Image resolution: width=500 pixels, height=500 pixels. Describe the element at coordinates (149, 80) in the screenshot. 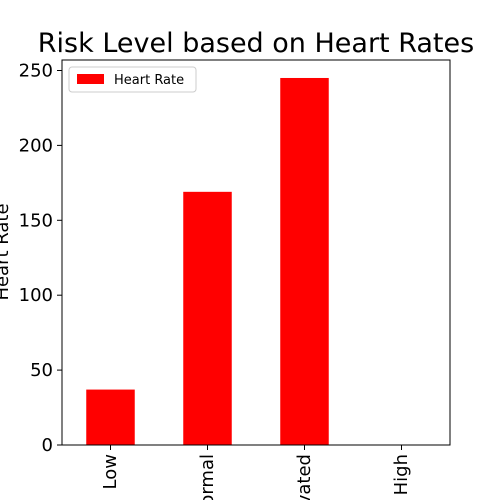

I see `legend-label: Heart Rate` at that location.